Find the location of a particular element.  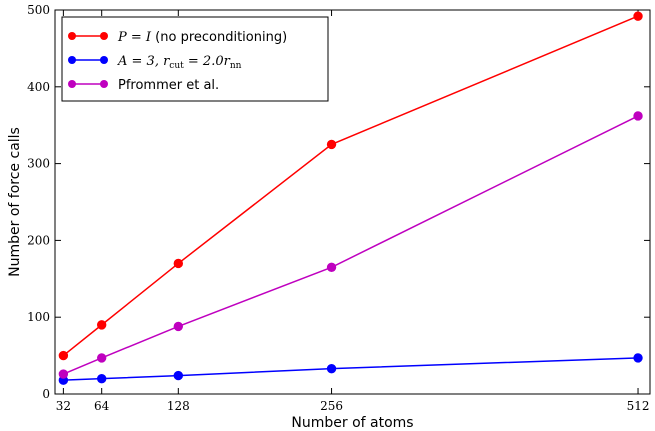

x-tick-label: 32 is located at coordinates (63, 406).